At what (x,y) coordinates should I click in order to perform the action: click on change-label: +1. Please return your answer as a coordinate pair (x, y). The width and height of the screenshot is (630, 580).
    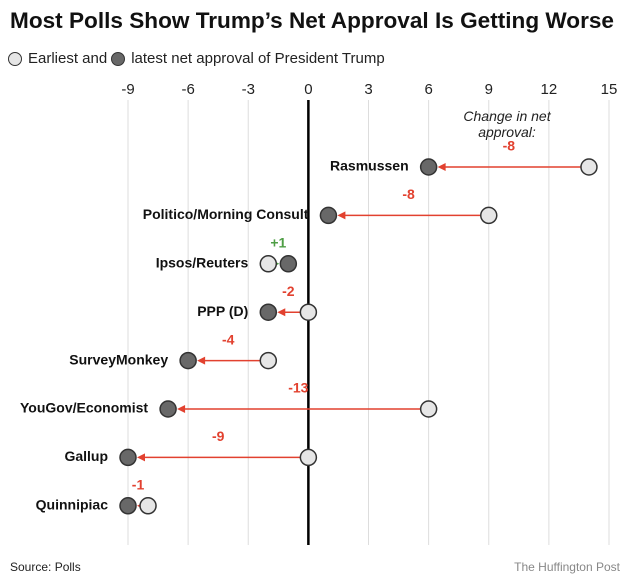
    Looking at the image, I should click on (278, 243).